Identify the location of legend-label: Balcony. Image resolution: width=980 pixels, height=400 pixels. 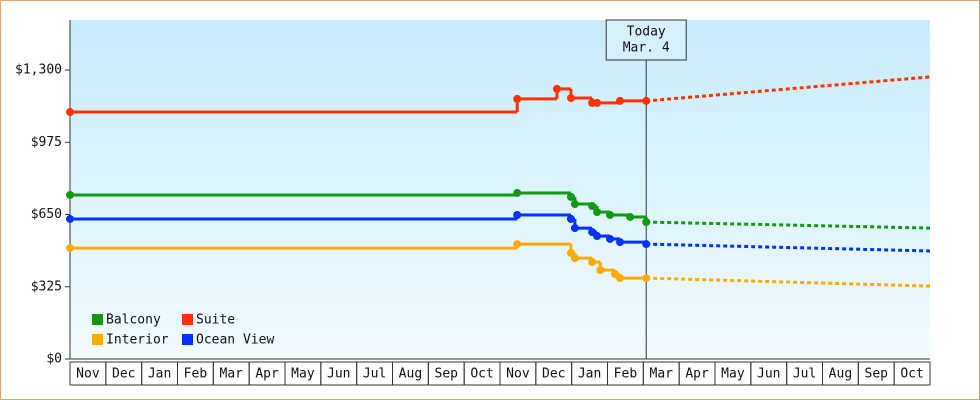
(133, 320).